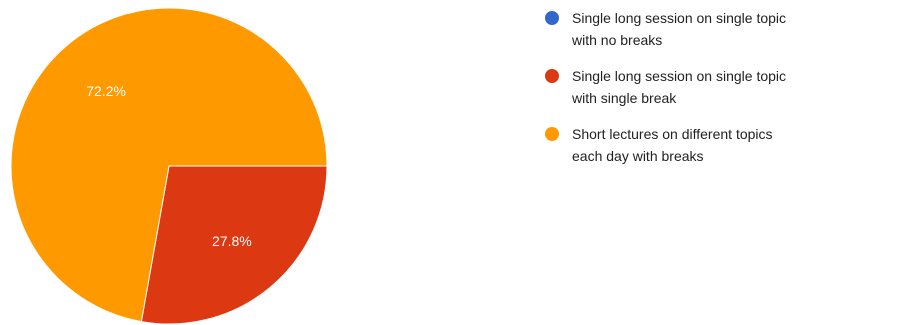 The image size is (903, 325). I want to click on pie-slice-labels: 27.8% 72.2%, so click(169, 166).